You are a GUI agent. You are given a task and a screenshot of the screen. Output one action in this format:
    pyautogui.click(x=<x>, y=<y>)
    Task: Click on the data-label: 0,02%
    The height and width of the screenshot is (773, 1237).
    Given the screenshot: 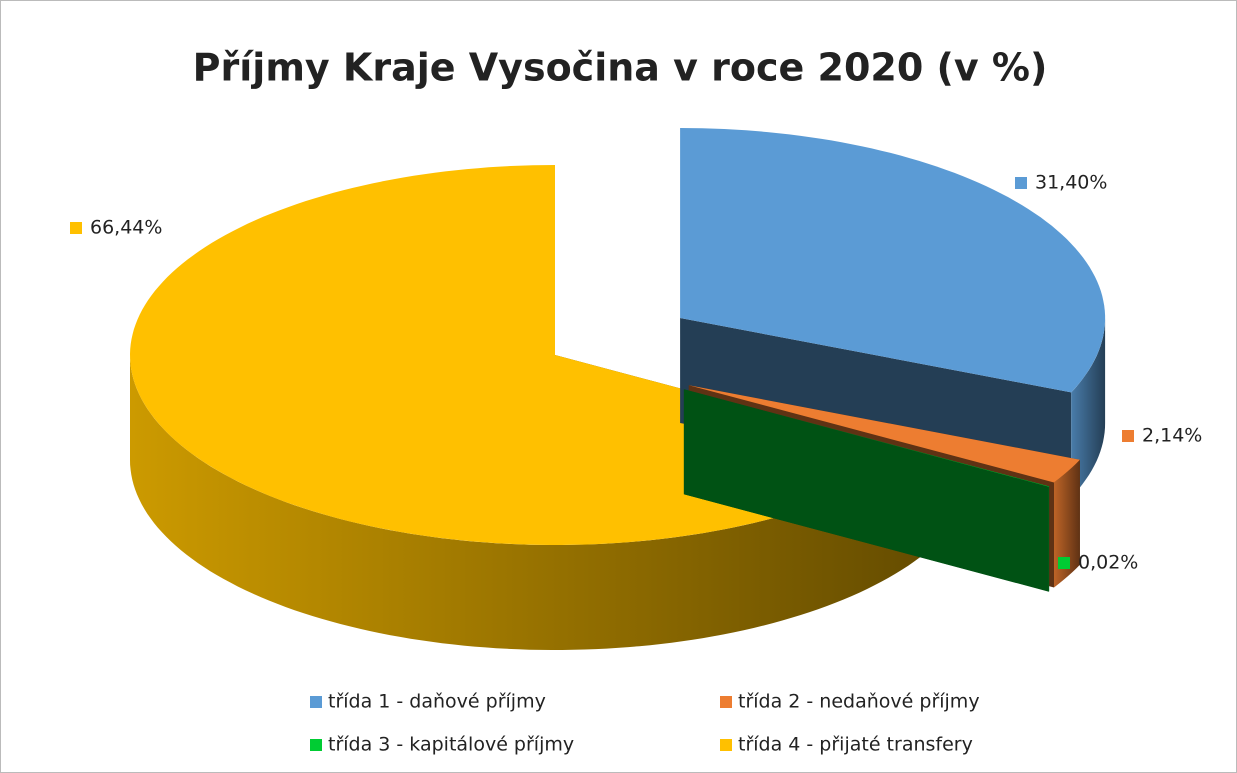 What is the action you would take?
    pyautogui.click(x=1108, y=563)
    